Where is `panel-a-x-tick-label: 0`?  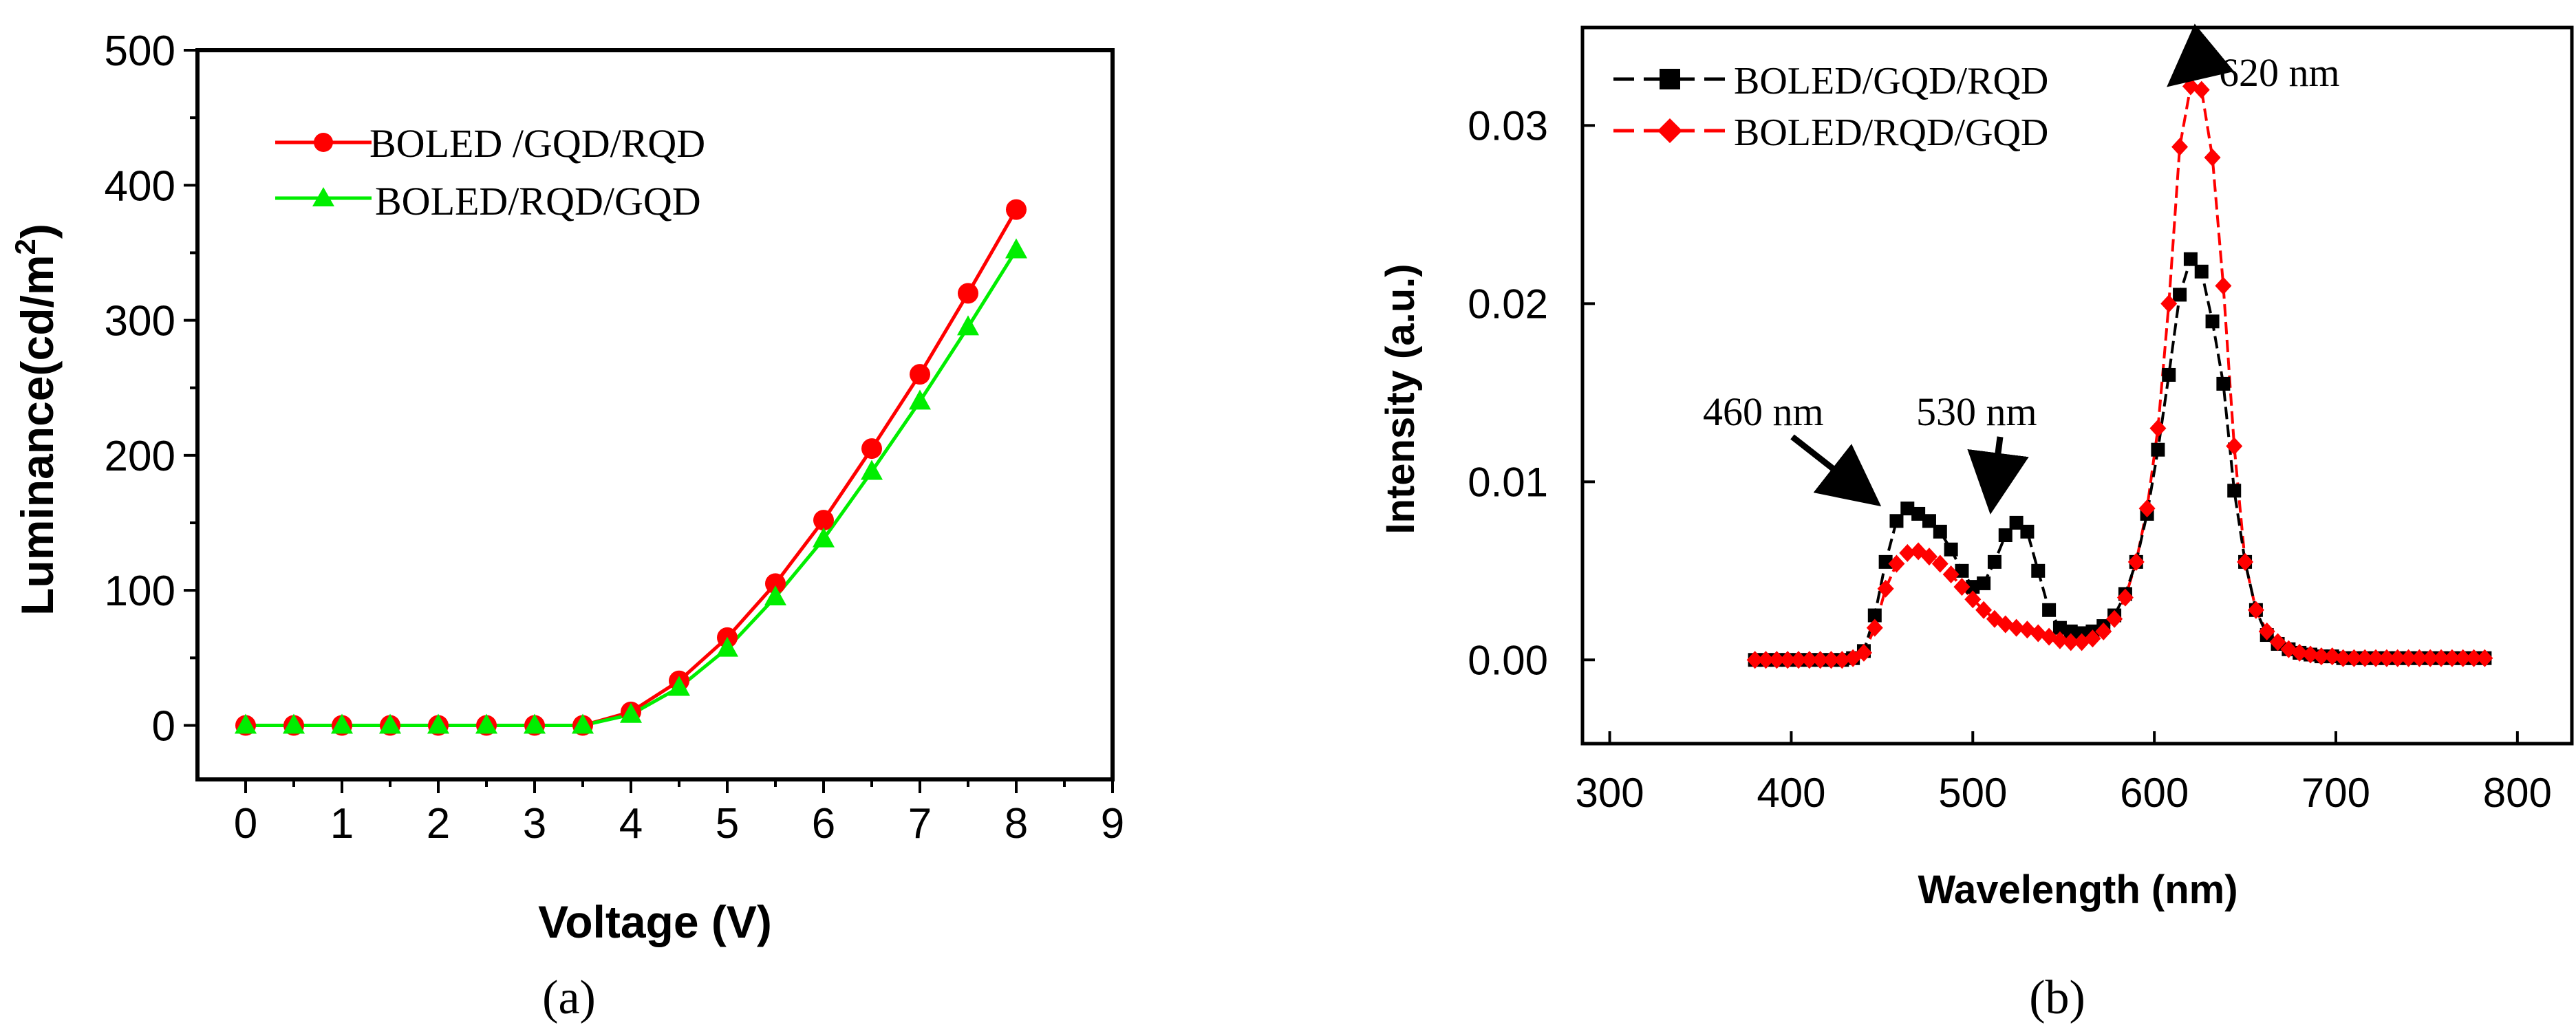
panel-a-x-tick-label: 0 is located at coordinates (246, 824).